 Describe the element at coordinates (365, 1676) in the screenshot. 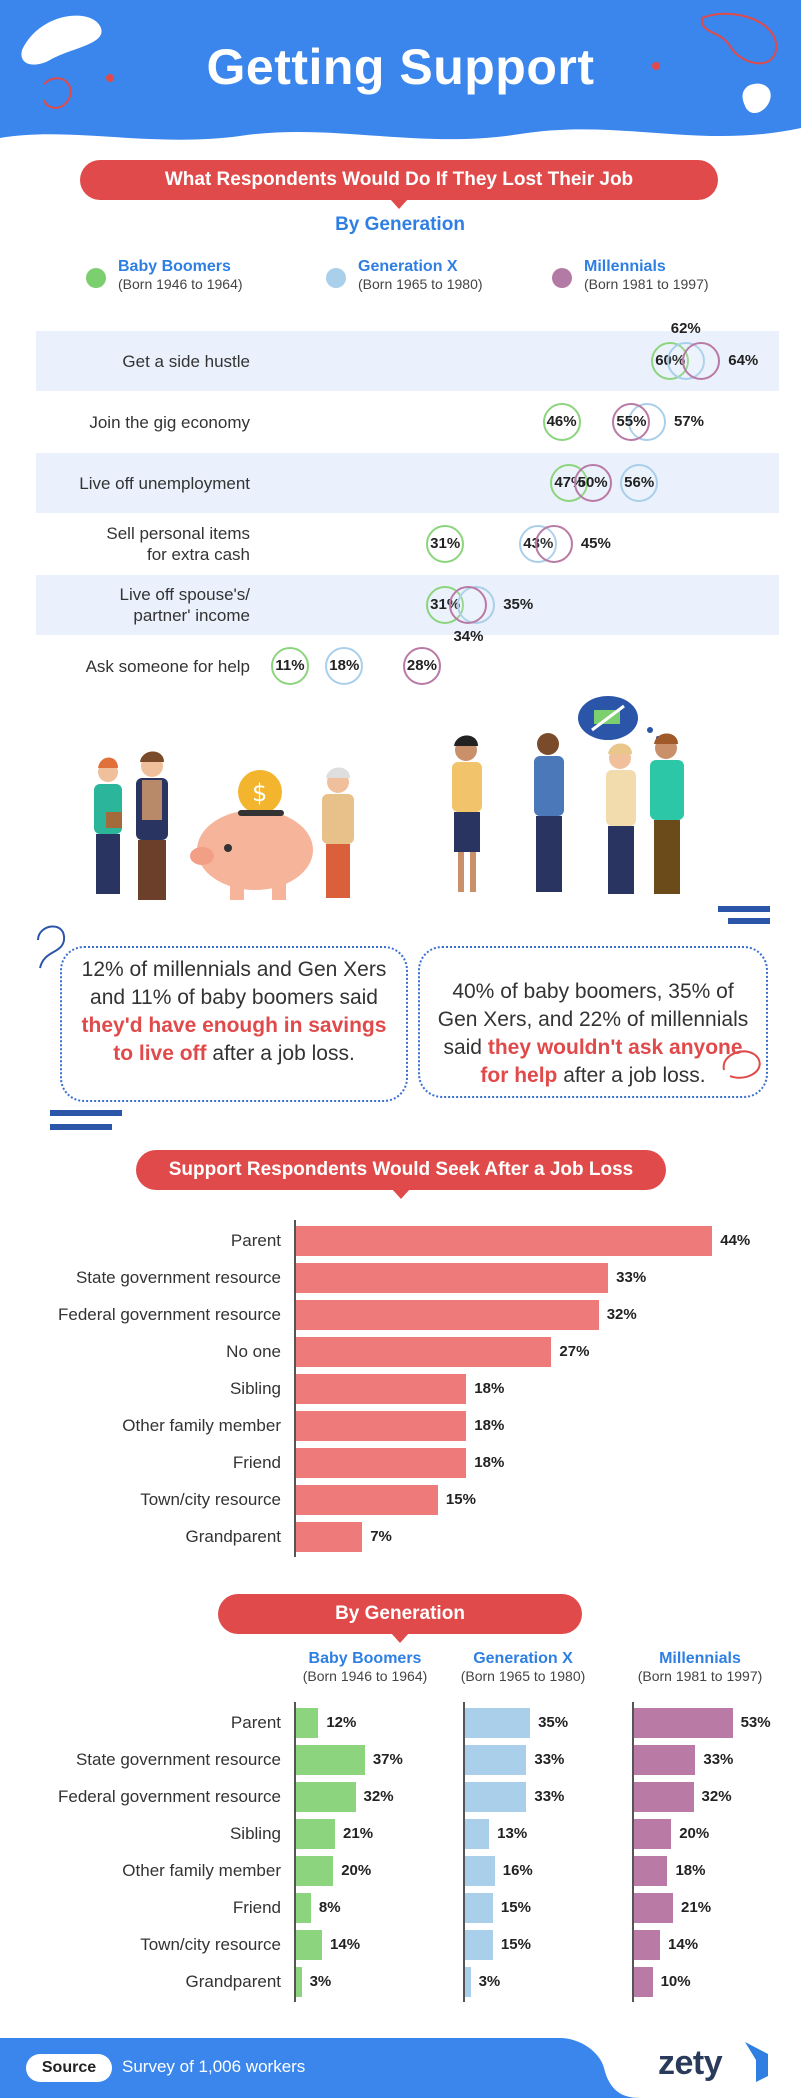

I see `gen-header-boomers-years: (Born 1946 to 1964)` at that location.